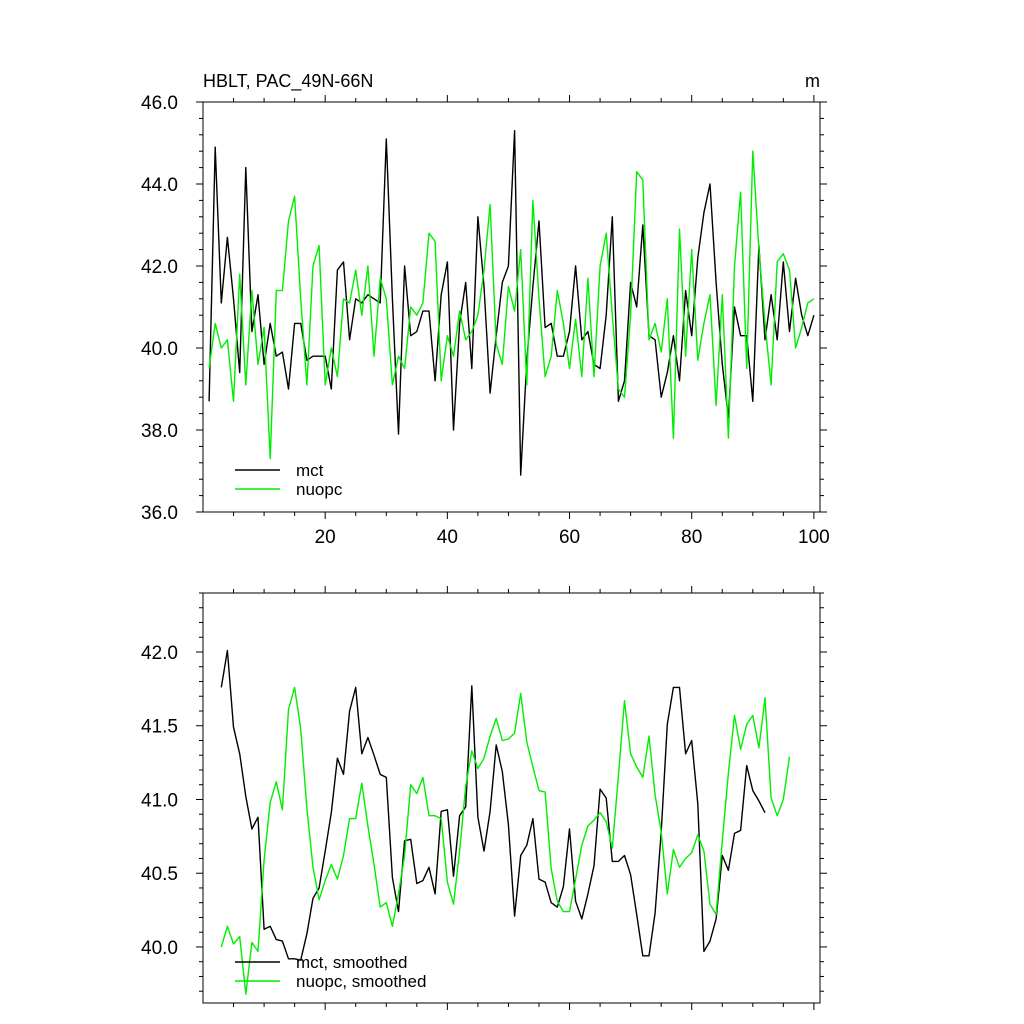 The height and width of the screenshot is (1024, 1024). I want to click on legend-label-nuopc-smoothed: nuopc, smoothed, so click(361, 981).